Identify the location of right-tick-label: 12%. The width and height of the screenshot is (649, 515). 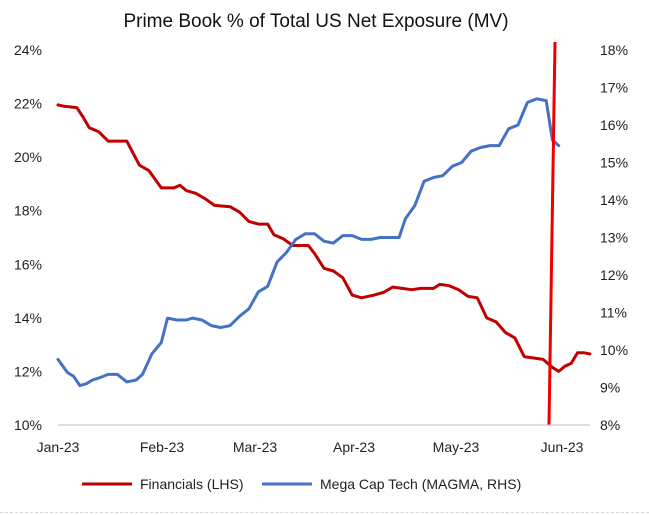
(614, 275).